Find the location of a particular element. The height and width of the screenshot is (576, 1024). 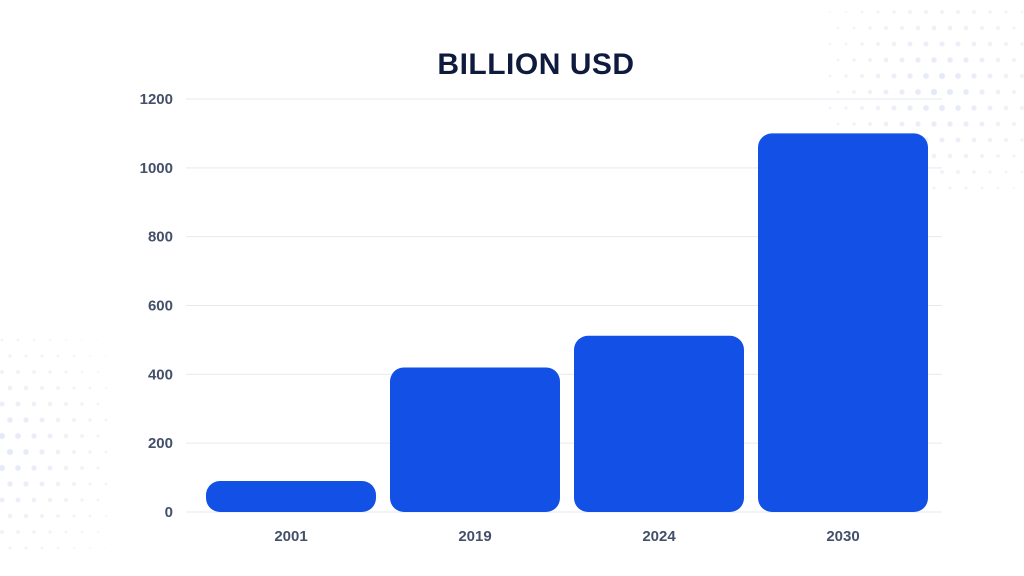

x-tick-label: 2030 is located at coordinates (842, 536).